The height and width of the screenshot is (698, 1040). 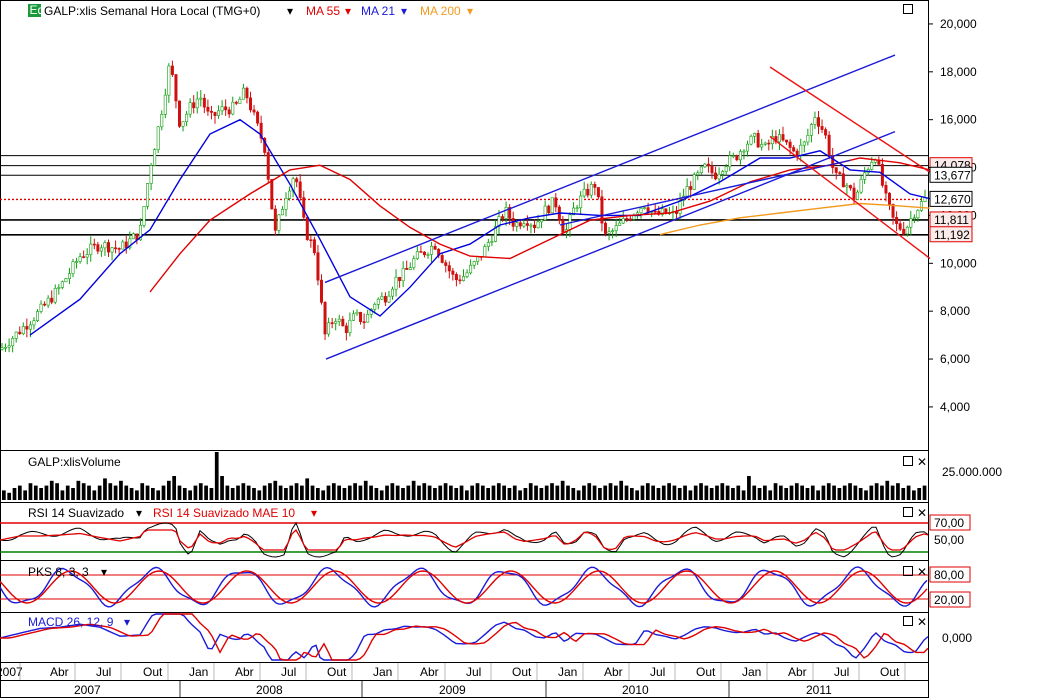 What do you see at coordinates (104, 572) in the screenshot?
I see `pks-menu-arrow-icon: ▾` at bounding box center [104, 572].